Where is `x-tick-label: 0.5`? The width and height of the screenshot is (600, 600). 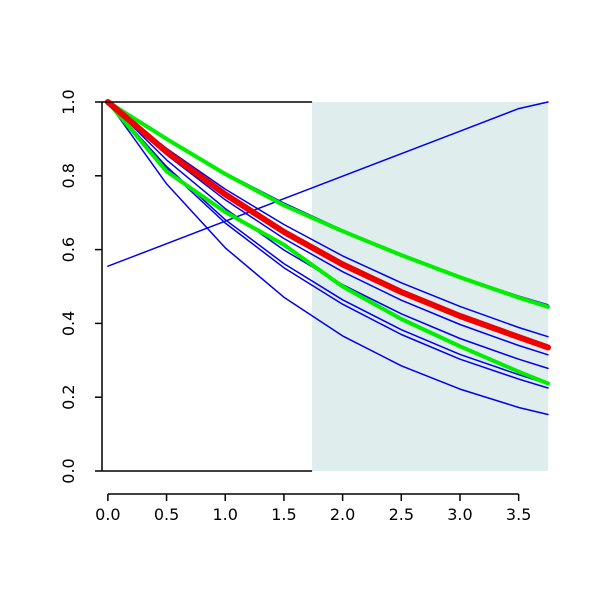
x-tick-label: 0.5 is located at coordinates (166, 514).